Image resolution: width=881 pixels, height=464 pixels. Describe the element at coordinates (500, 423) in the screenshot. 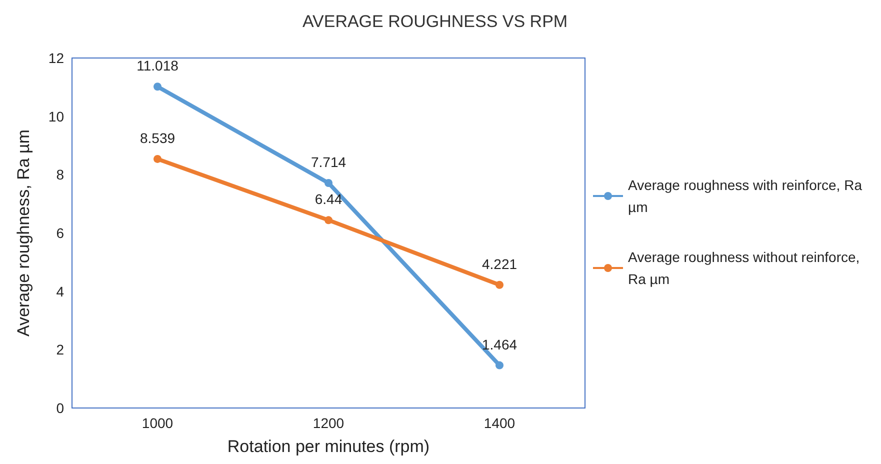

I see `x-tick-label: 1400` at that location.